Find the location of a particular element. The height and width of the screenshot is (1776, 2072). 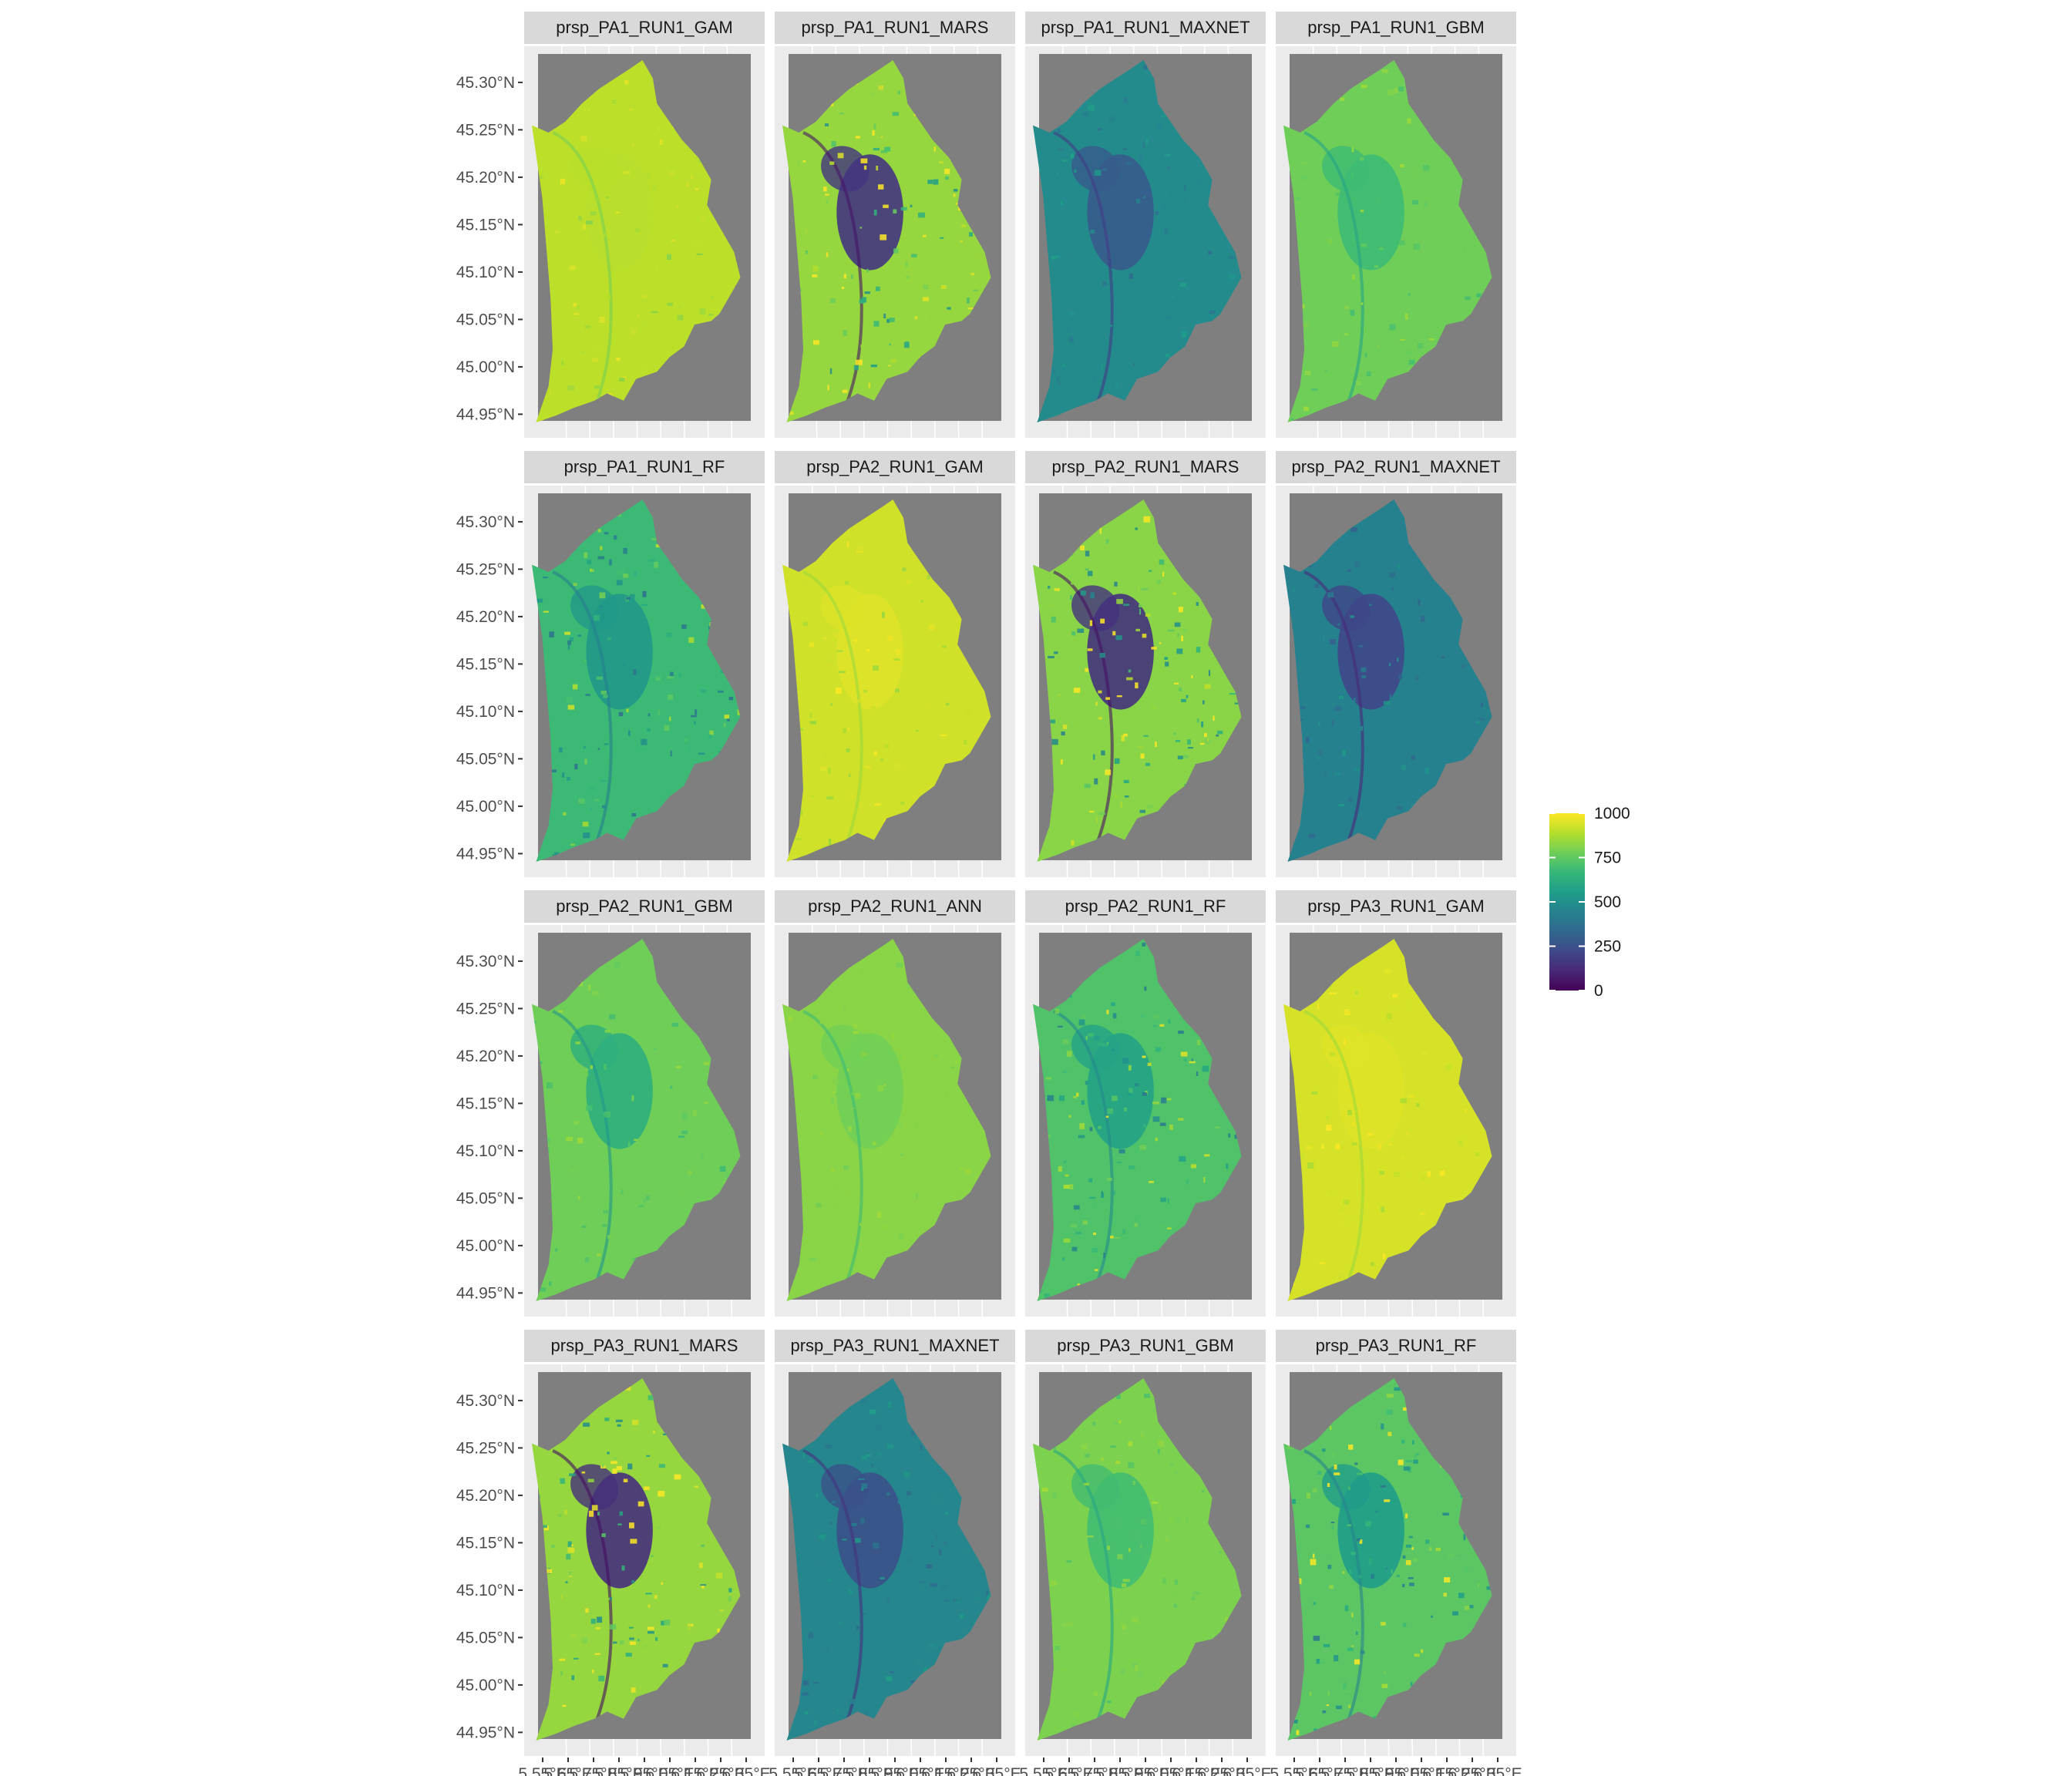

y-tick-label: 45.10°N is located at coordinates (486, 1590).